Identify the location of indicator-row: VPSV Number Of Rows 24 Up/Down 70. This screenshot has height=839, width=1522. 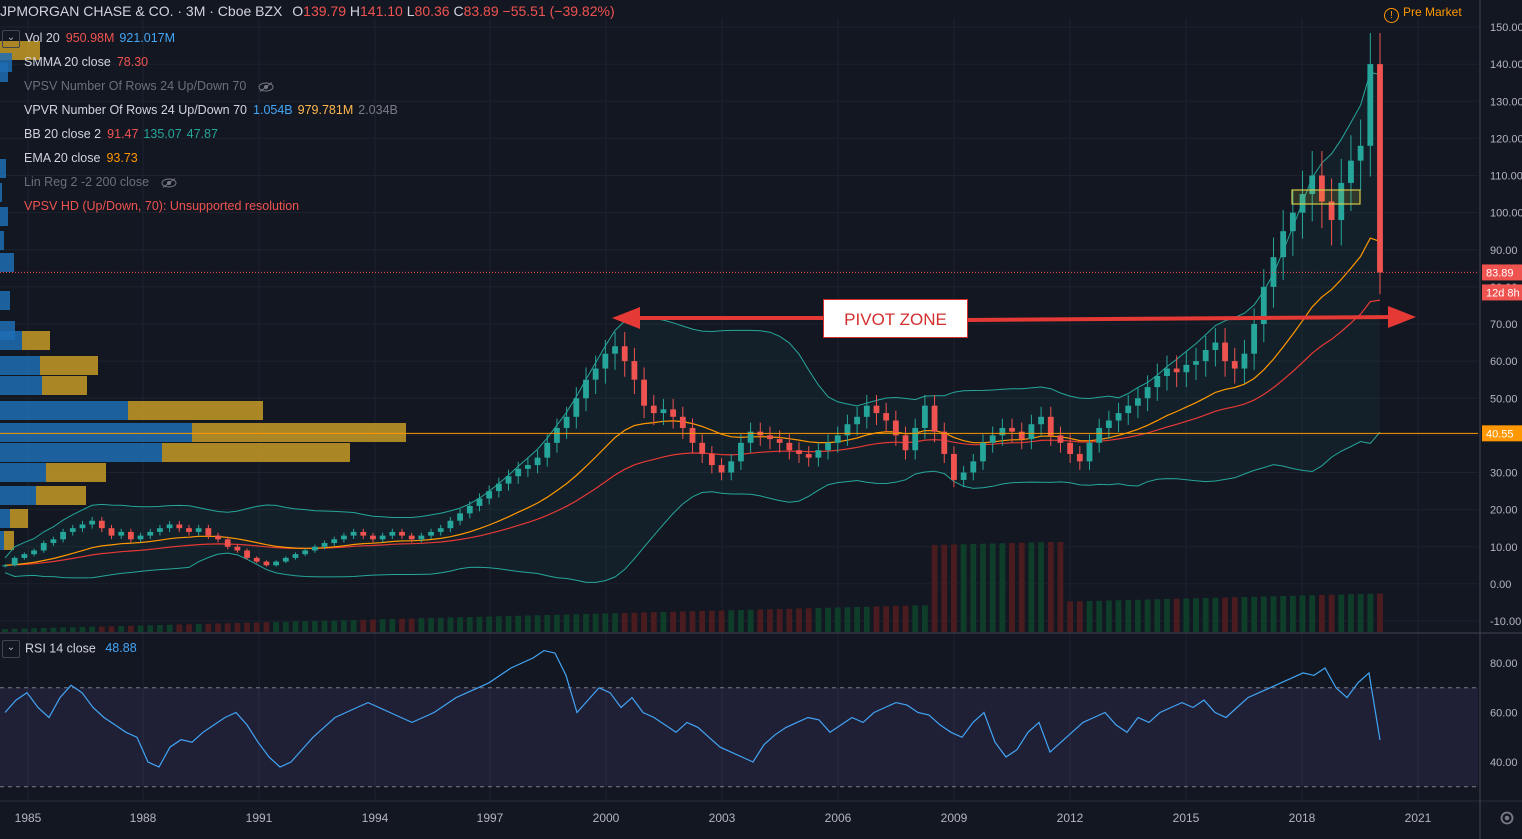
(201, 86).